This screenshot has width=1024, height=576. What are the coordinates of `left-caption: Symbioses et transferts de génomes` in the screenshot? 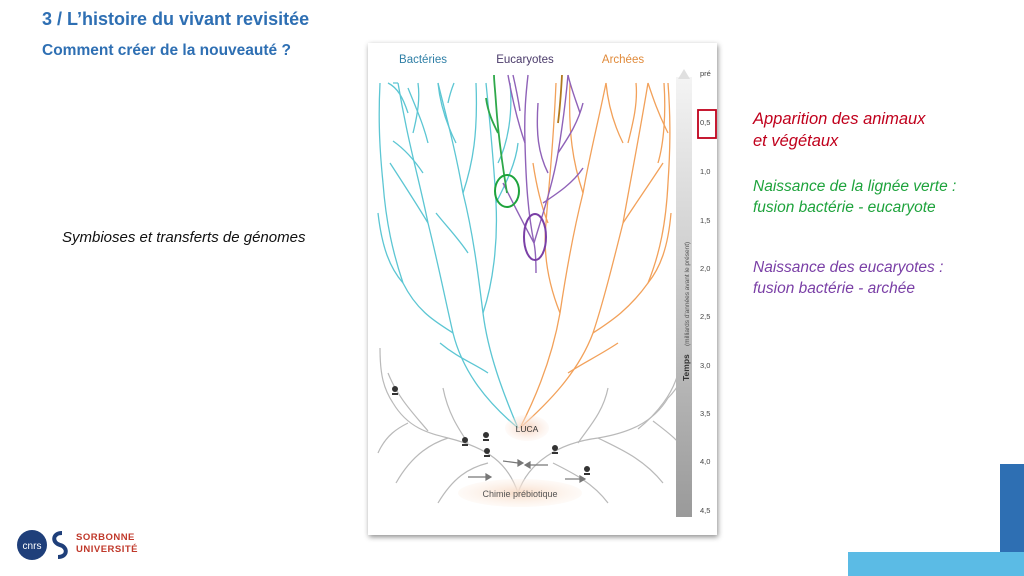 It's located at (184, 237).